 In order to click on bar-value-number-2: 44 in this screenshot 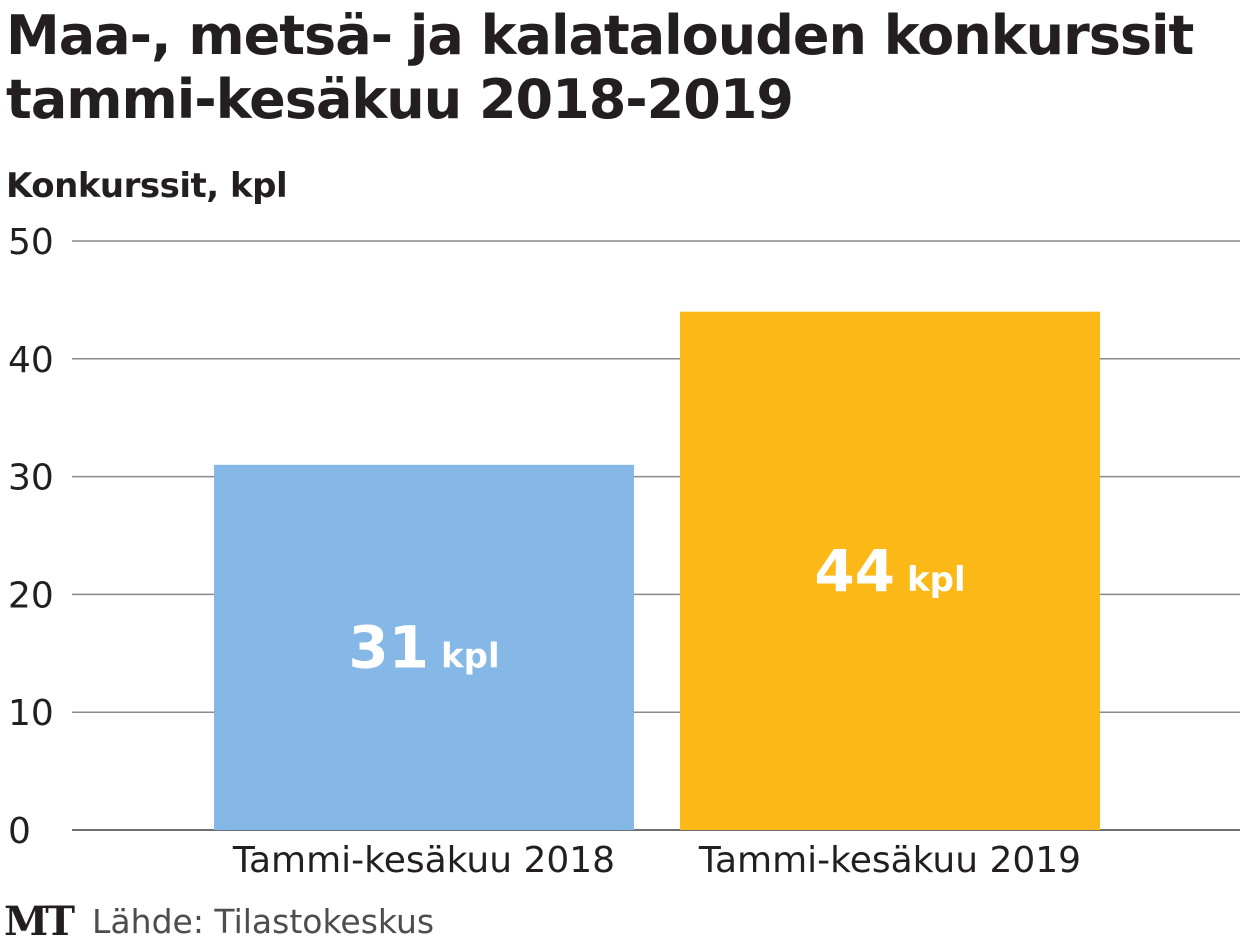, I will do `click(854, 571)`.